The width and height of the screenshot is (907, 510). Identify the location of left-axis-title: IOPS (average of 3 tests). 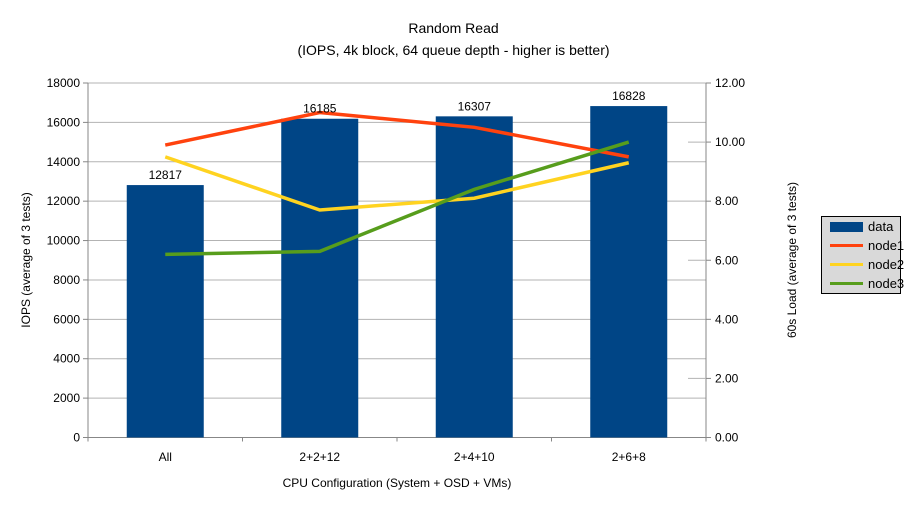
(26, 260).